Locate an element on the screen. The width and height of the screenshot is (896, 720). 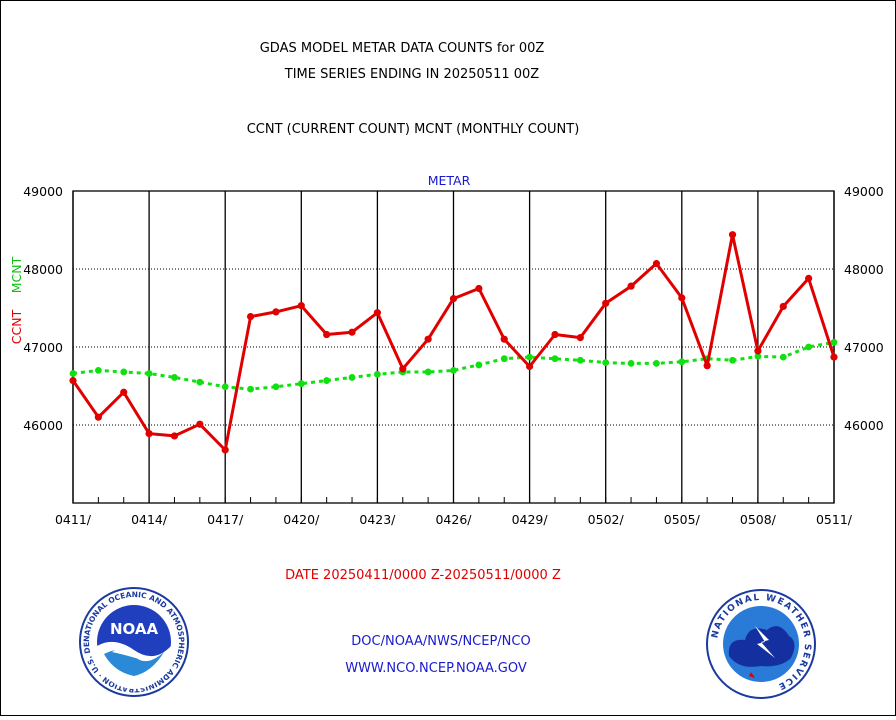
y-tick-label-right: 46000 is located at coordinates (864, 425).